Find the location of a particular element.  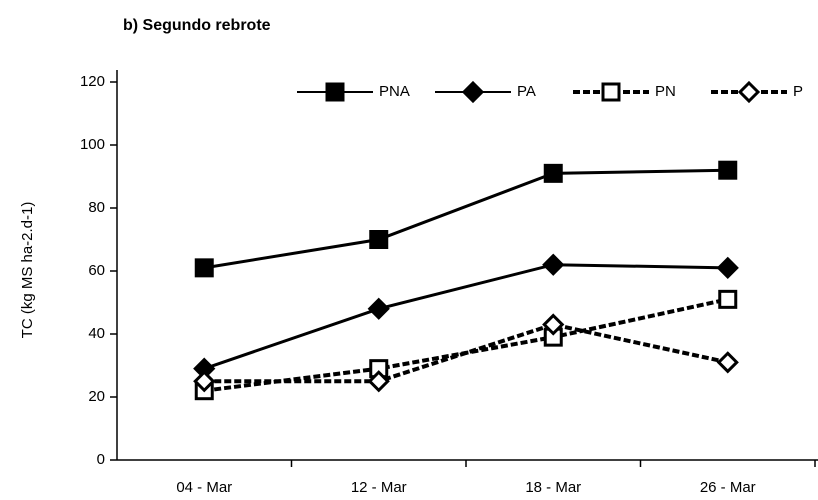

legend-label: PNA is located at coordinates (394, 91).